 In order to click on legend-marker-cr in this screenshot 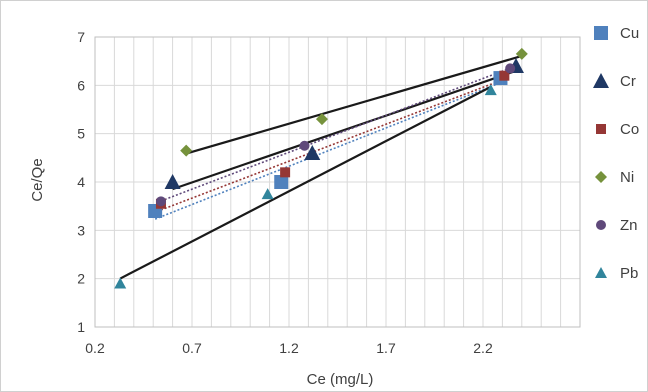, I will do `click(601, 80)`.